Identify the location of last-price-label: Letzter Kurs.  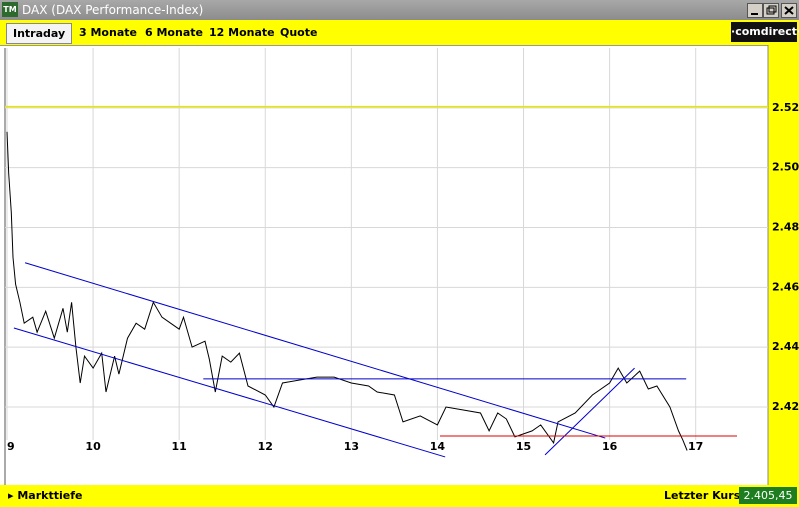
(702, 495).